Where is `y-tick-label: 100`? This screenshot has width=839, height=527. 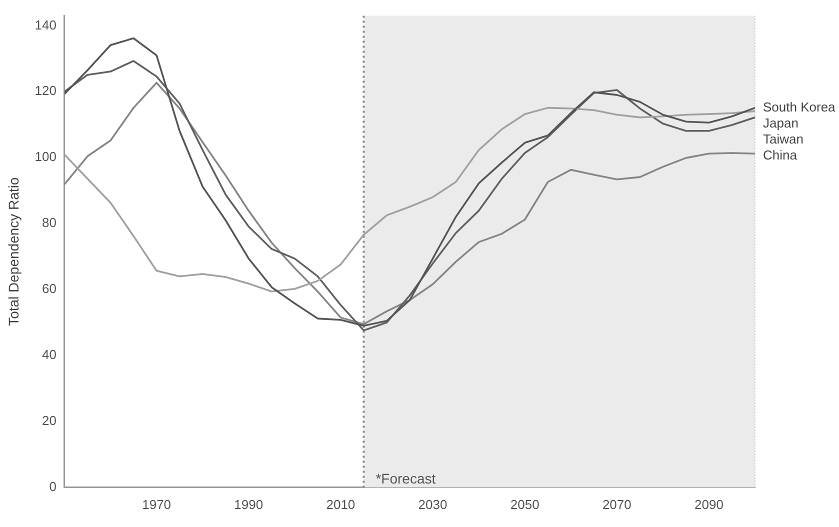
y-tick-label: 100 is located at coordinates (45, 156).